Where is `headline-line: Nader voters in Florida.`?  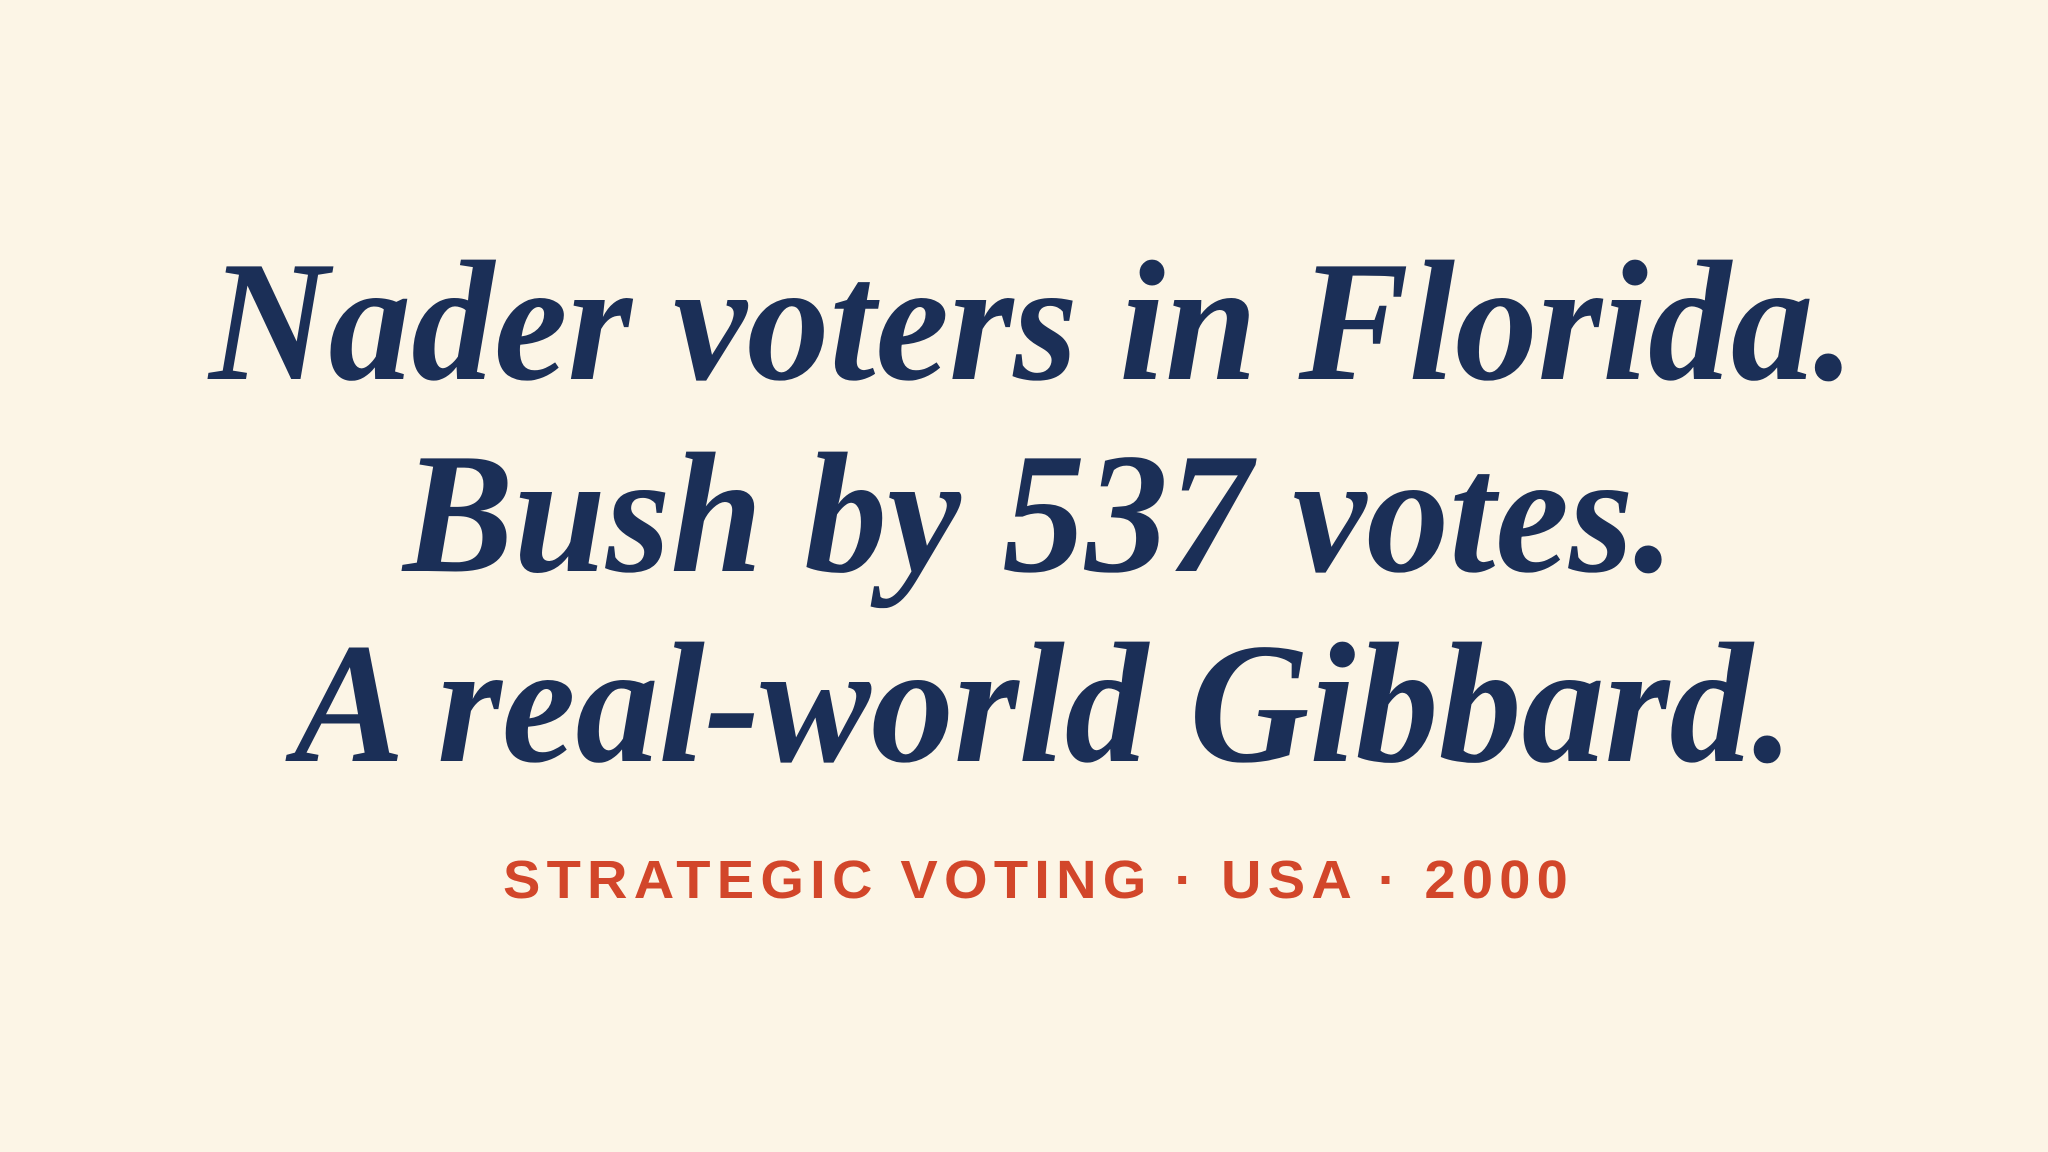 headline-line: Nader voters in Florida. is located at coordinates (1031, 322).